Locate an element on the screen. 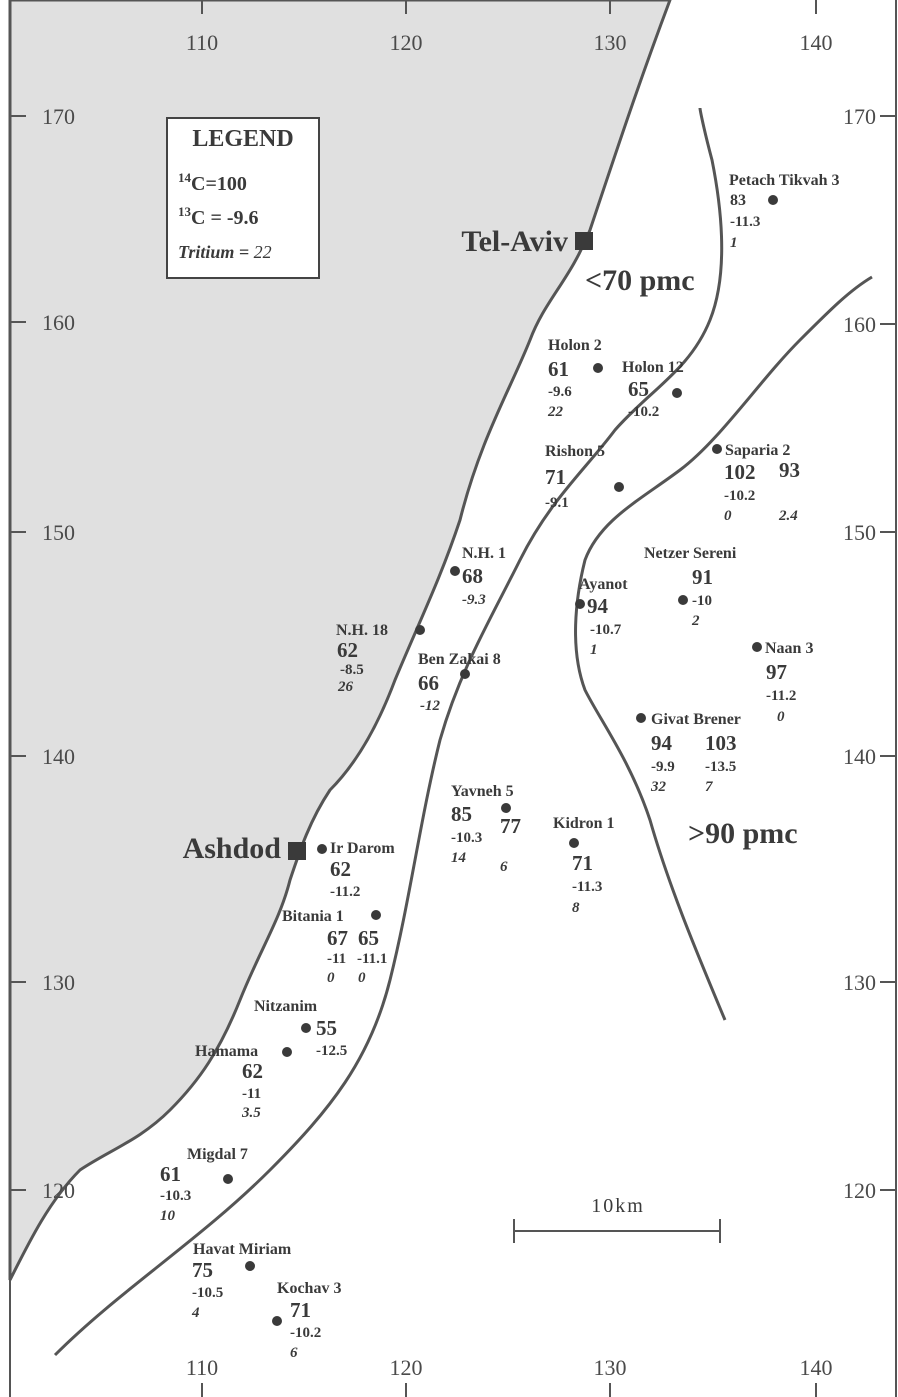  city-tel-aviv: Tel-Aviv is located at coordinates (527, 241).